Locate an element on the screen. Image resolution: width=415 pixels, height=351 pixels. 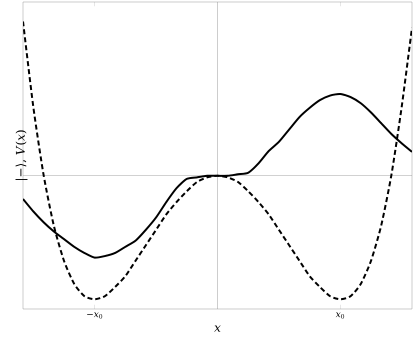
x-tick-label: x$_{0}$ is located at coordinates (340, 315).